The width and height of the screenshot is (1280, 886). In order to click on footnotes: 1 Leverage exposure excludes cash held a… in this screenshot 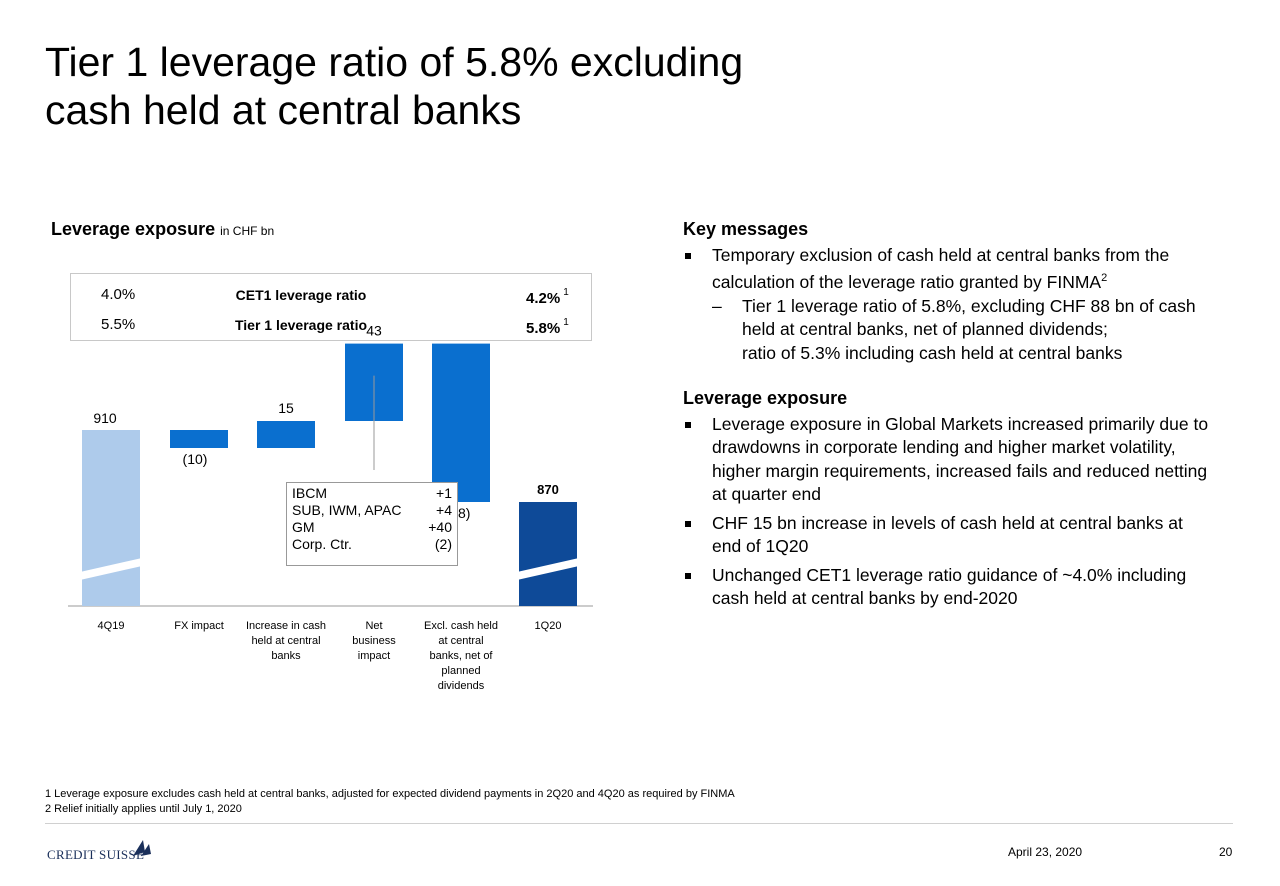, I will do `click(390, 802)`.